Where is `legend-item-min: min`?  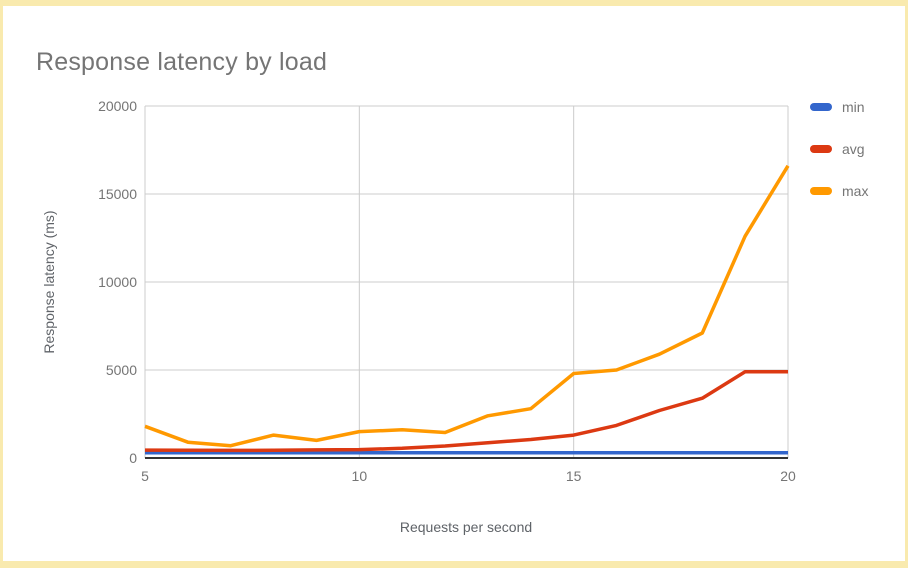
legend-item-min: min is located at coordinates (839, 107).